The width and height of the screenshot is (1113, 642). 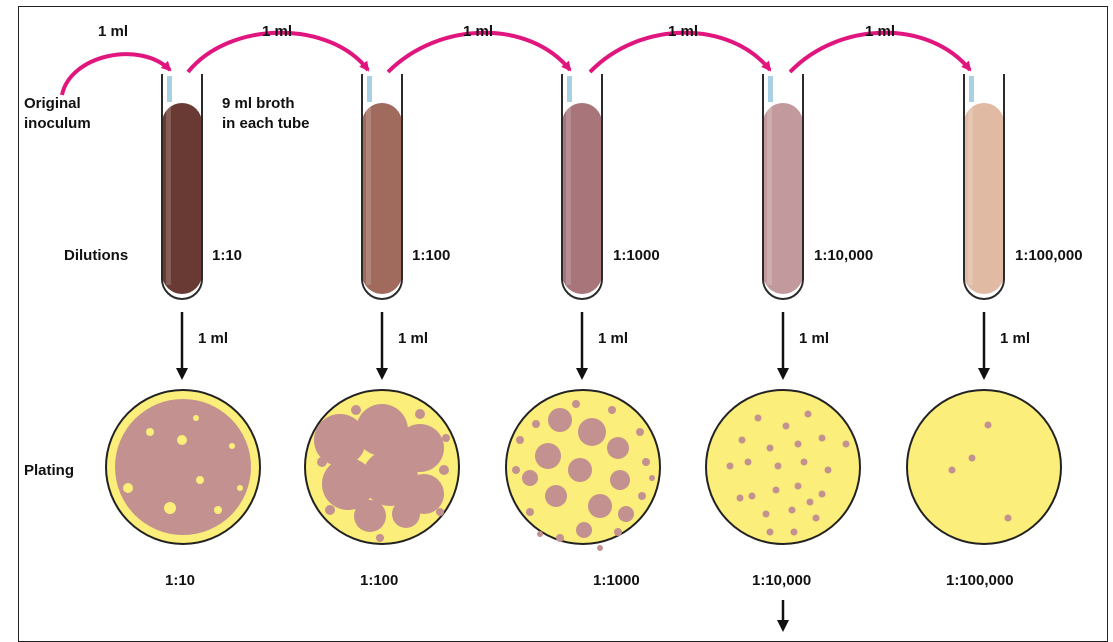 I want to click on transfer-arrows, so click(x=516, y=63).